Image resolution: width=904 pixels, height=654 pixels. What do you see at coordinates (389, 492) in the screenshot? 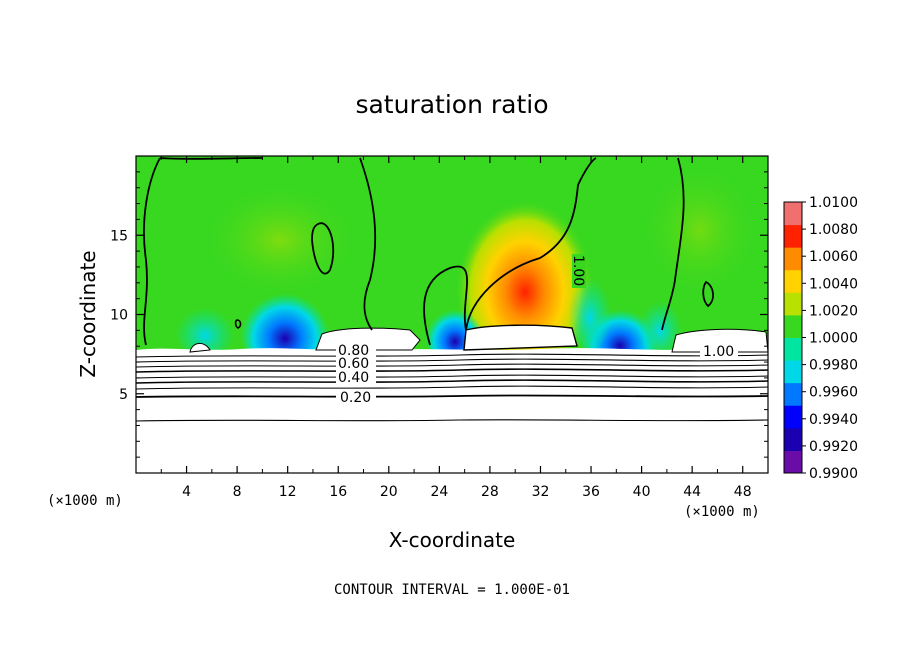
I see `x-tick-label: 20` at bounding box center [389, 492].